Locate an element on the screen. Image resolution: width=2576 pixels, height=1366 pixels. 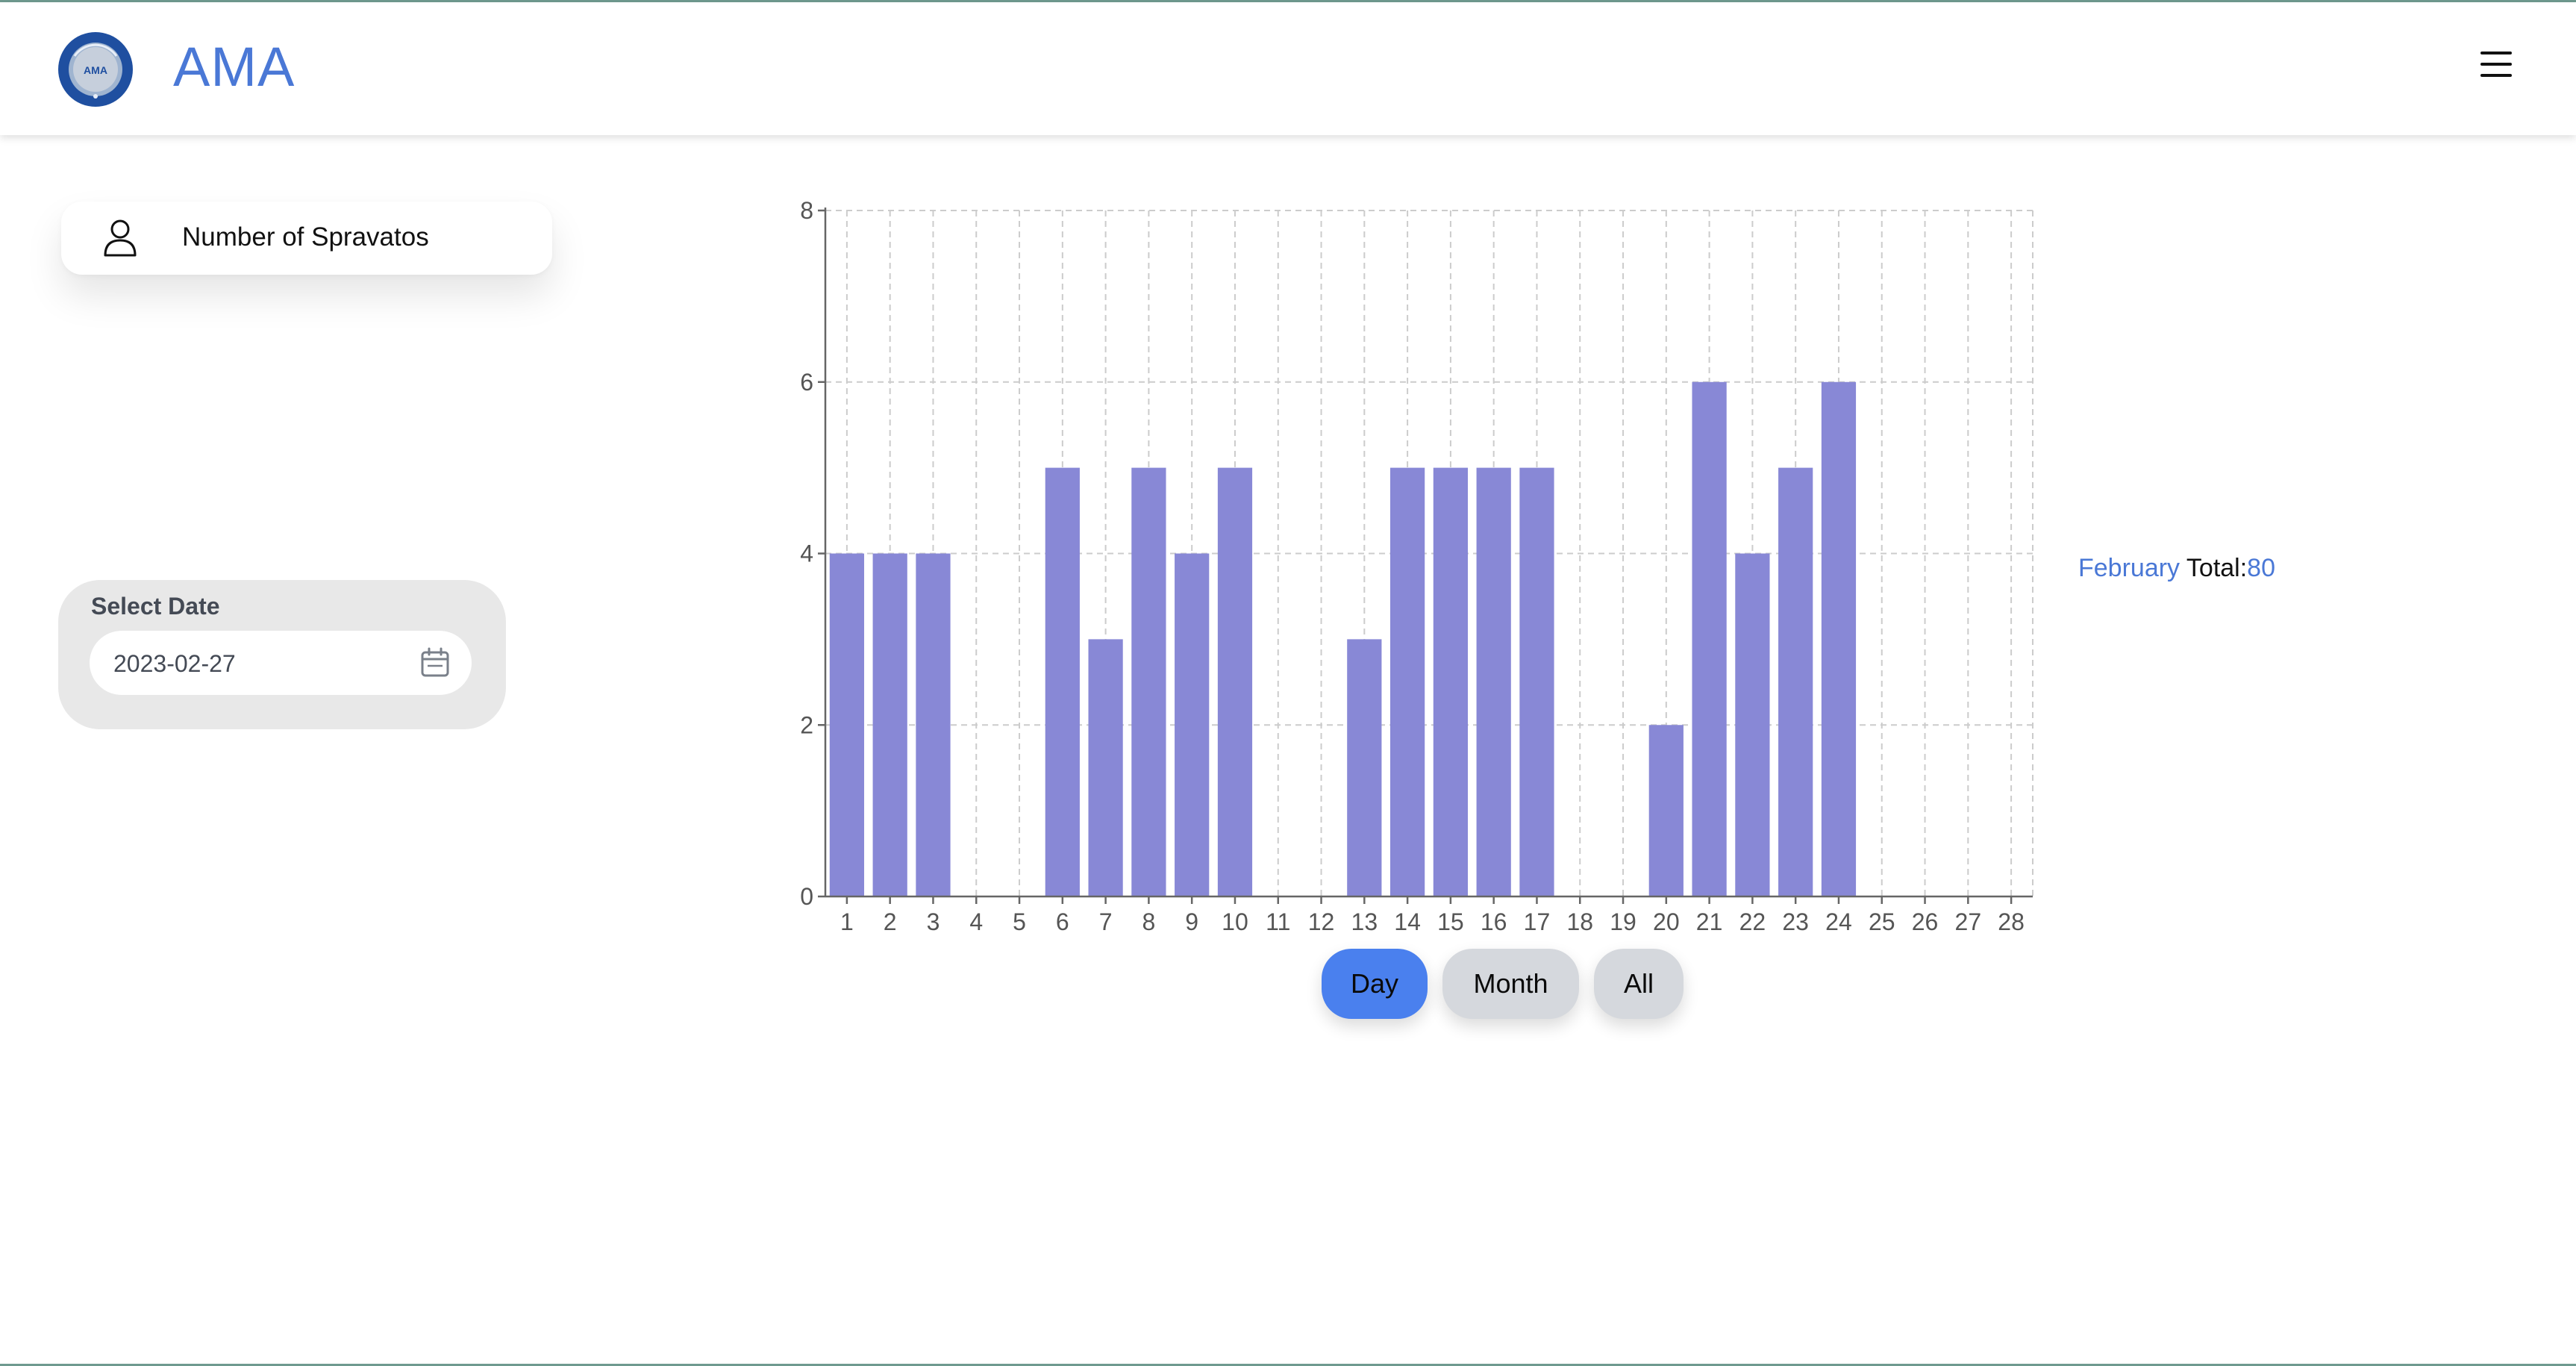
stat-card-label: Number of Spravatos is located at coordinates (305, 237).